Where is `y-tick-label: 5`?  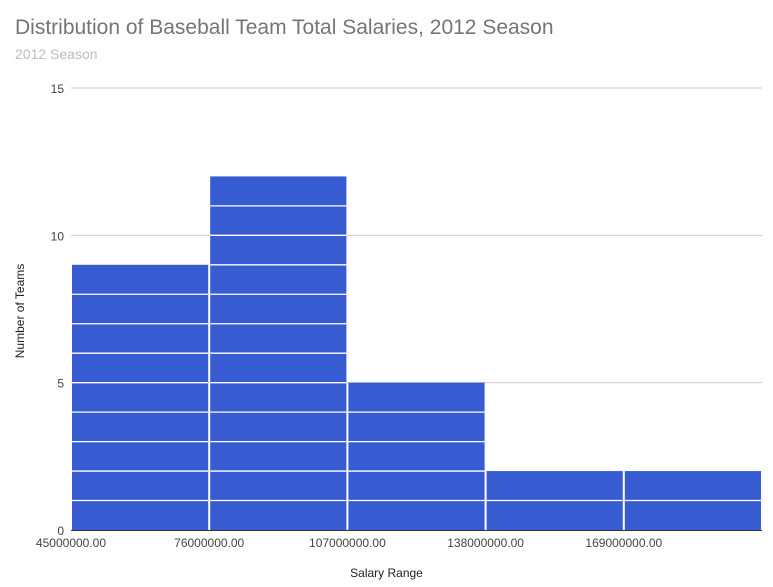 y-tick-label: 5 is located at coordinates (60, 384).